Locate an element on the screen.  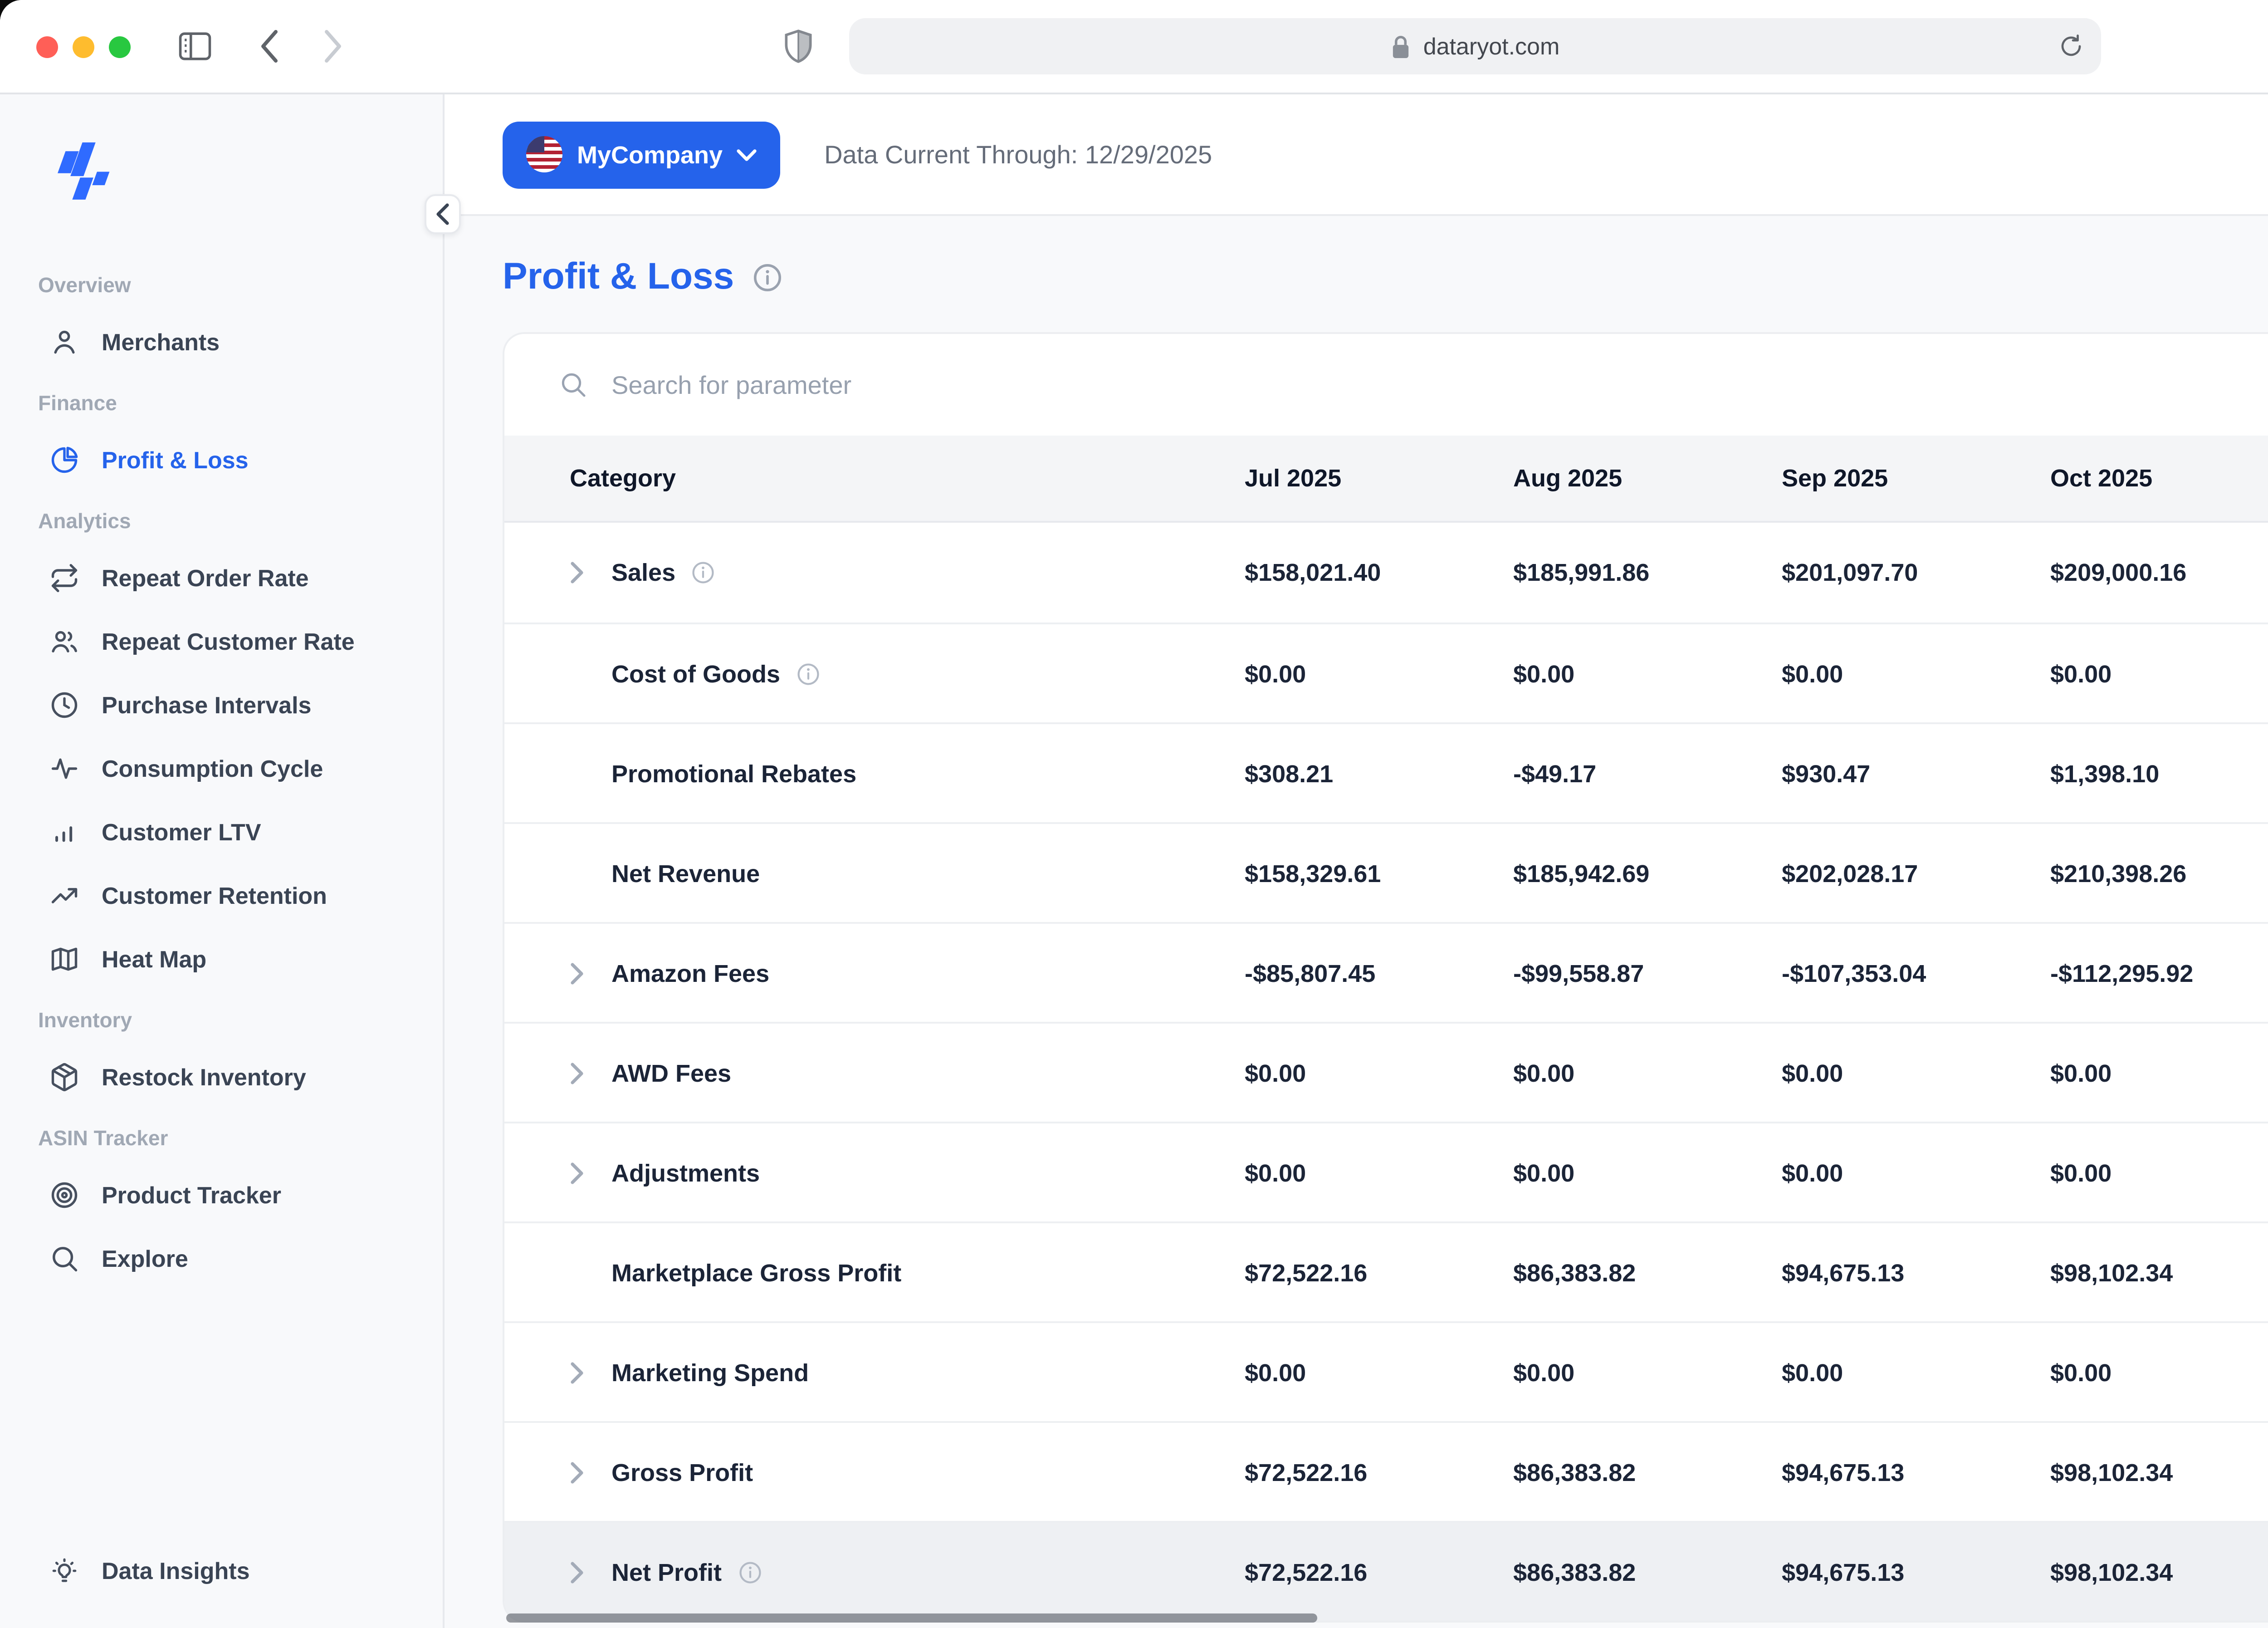
sidebar-toggle-icon is located at coordinates (195, 46).